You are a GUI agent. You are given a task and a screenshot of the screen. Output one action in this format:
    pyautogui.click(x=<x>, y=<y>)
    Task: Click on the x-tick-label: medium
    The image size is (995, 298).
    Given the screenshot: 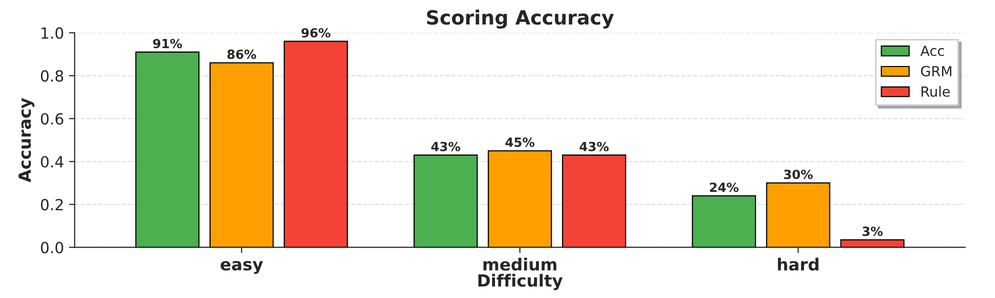 What is the action you would take?
    pyautogui.click(x=519, y=264)
    